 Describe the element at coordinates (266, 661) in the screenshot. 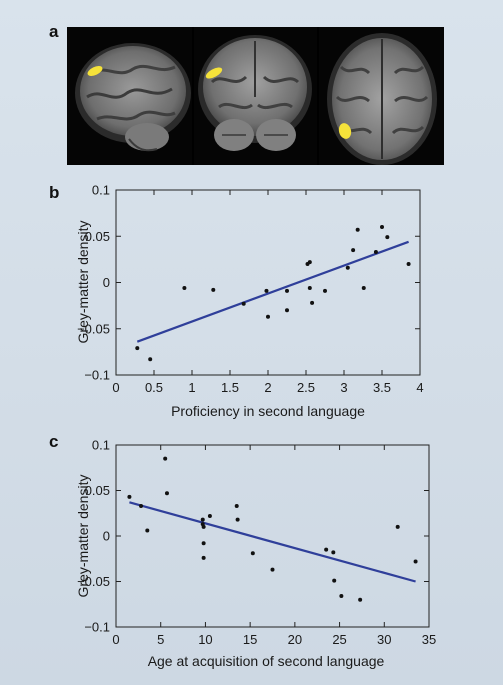

I see `x-axis-label: Age at acquisition of second language` at that location.